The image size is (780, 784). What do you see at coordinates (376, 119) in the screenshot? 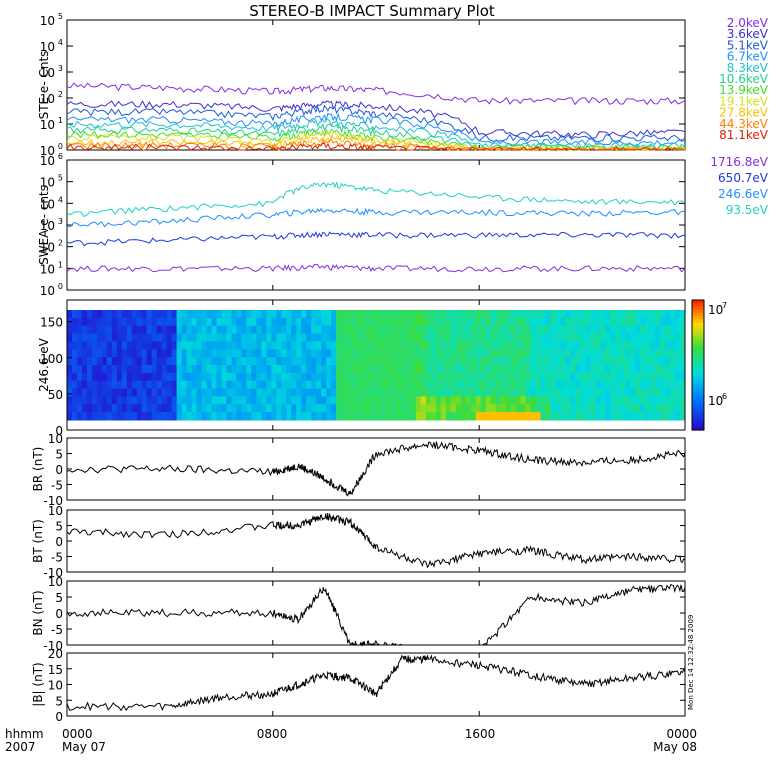
I see `ste-series-line` at bounding box center [376, 119].